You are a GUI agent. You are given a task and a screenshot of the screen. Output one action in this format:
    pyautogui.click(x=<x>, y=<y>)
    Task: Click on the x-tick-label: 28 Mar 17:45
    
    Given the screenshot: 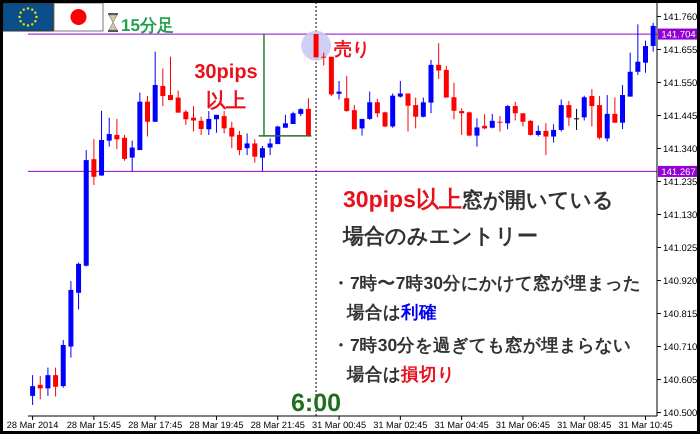 What is the action you would take?
    pyautogui.click(x=155, y=425)
    